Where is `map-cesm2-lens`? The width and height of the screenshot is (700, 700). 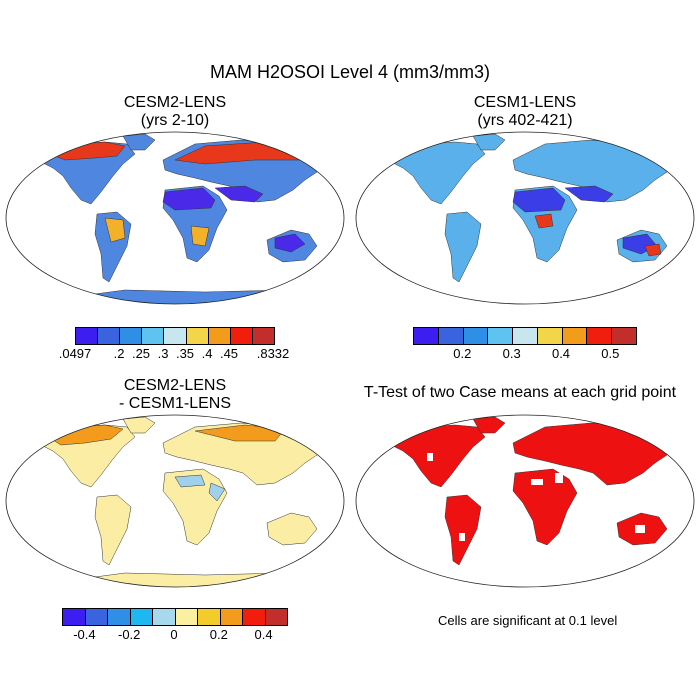 map-cesm2-lens is located at coordinates (175, 218).